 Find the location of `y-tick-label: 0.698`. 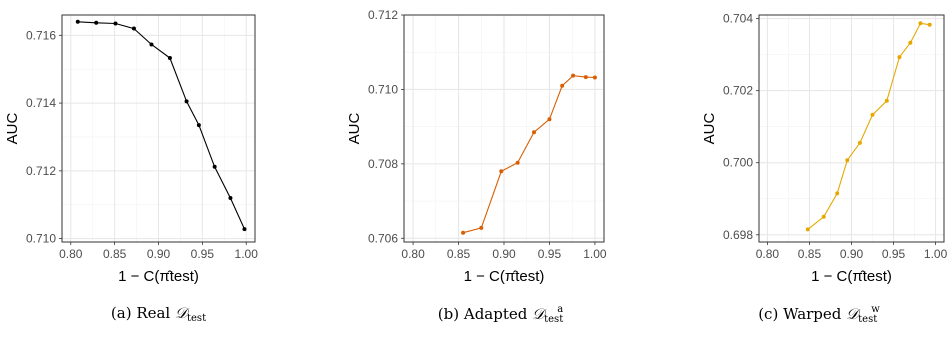

y-tick-label: 0.698 is located at coordinates (738, 235).